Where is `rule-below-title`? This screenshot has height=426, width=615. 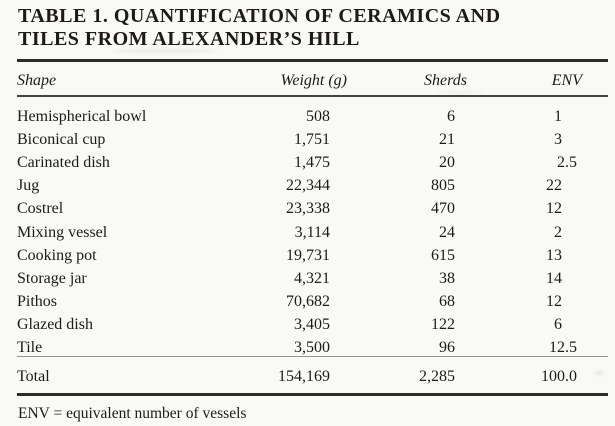
rule-below-title is located at coordinates (312, 60).